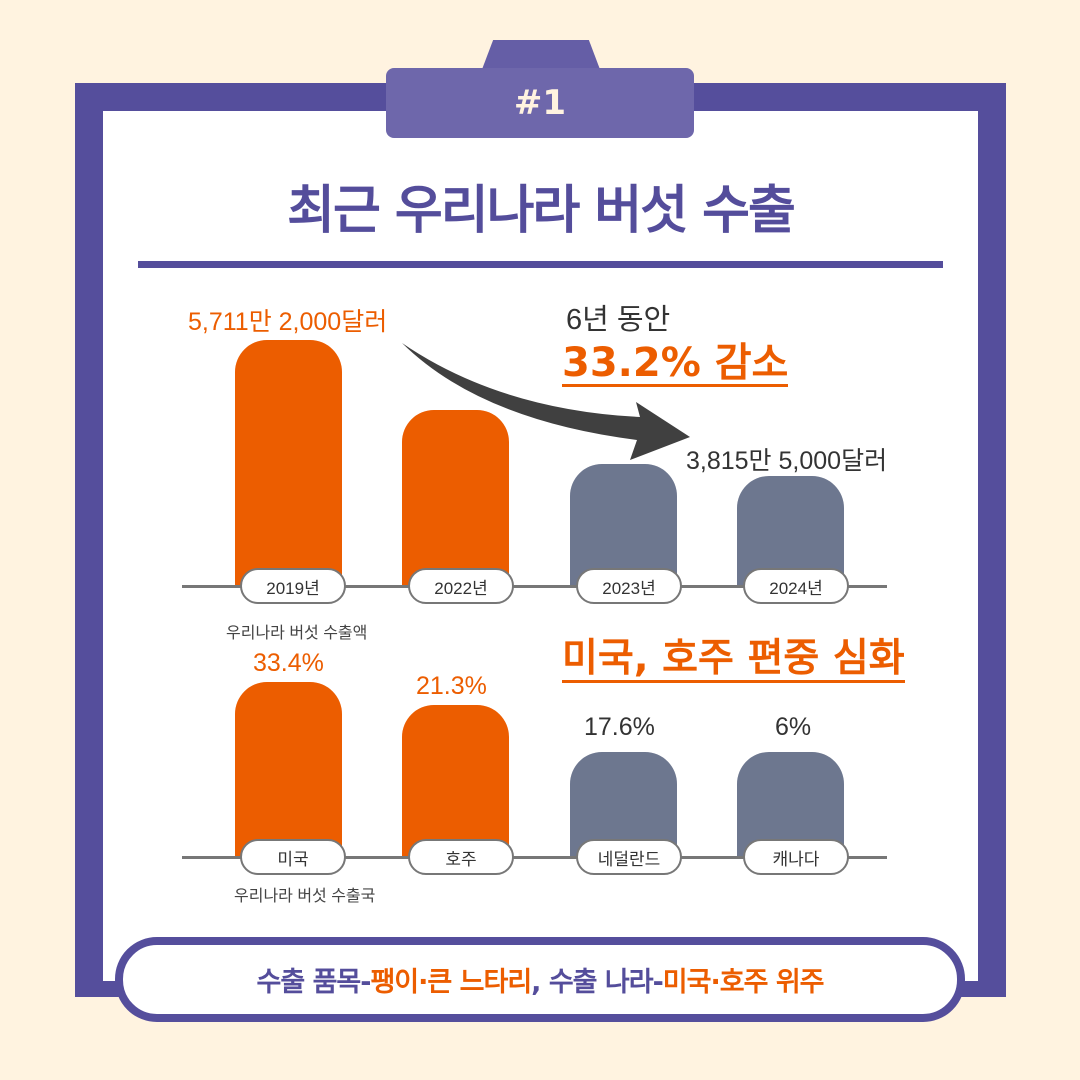  Describe the element at coordinates (288, 770) in the screenshot. I see `bar-usa` at that location.